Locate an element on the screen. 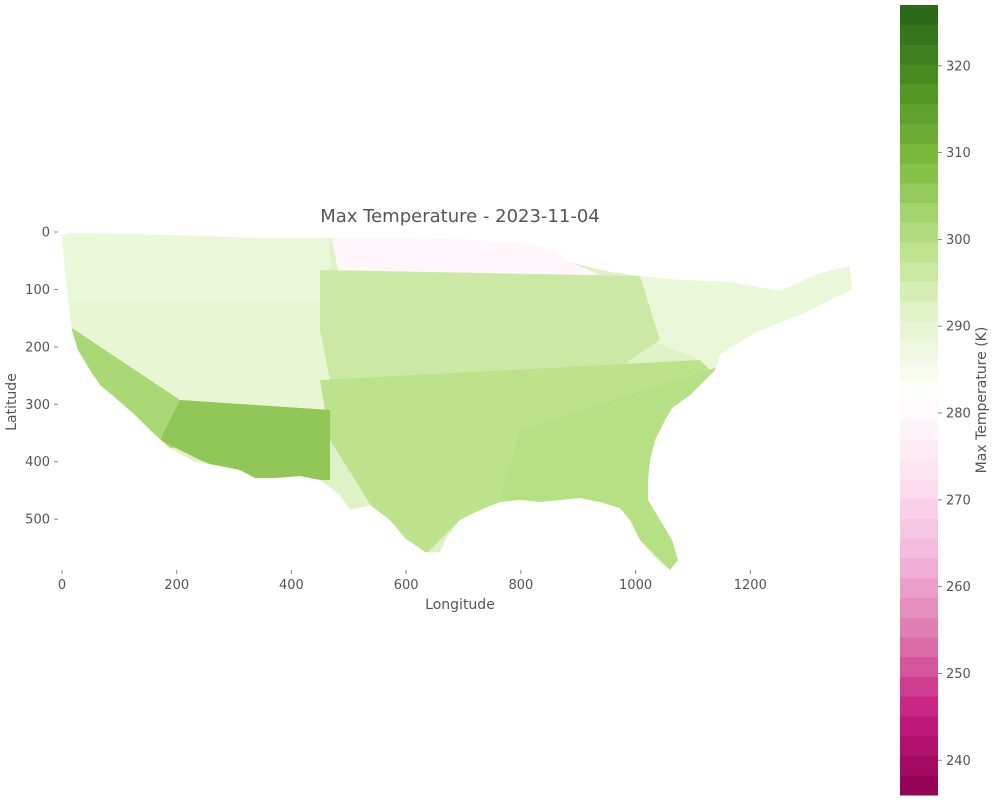 The height and width of the screenshot is (800, 1000). x-axis-label: Longitude is located at coordinates (460, 605).